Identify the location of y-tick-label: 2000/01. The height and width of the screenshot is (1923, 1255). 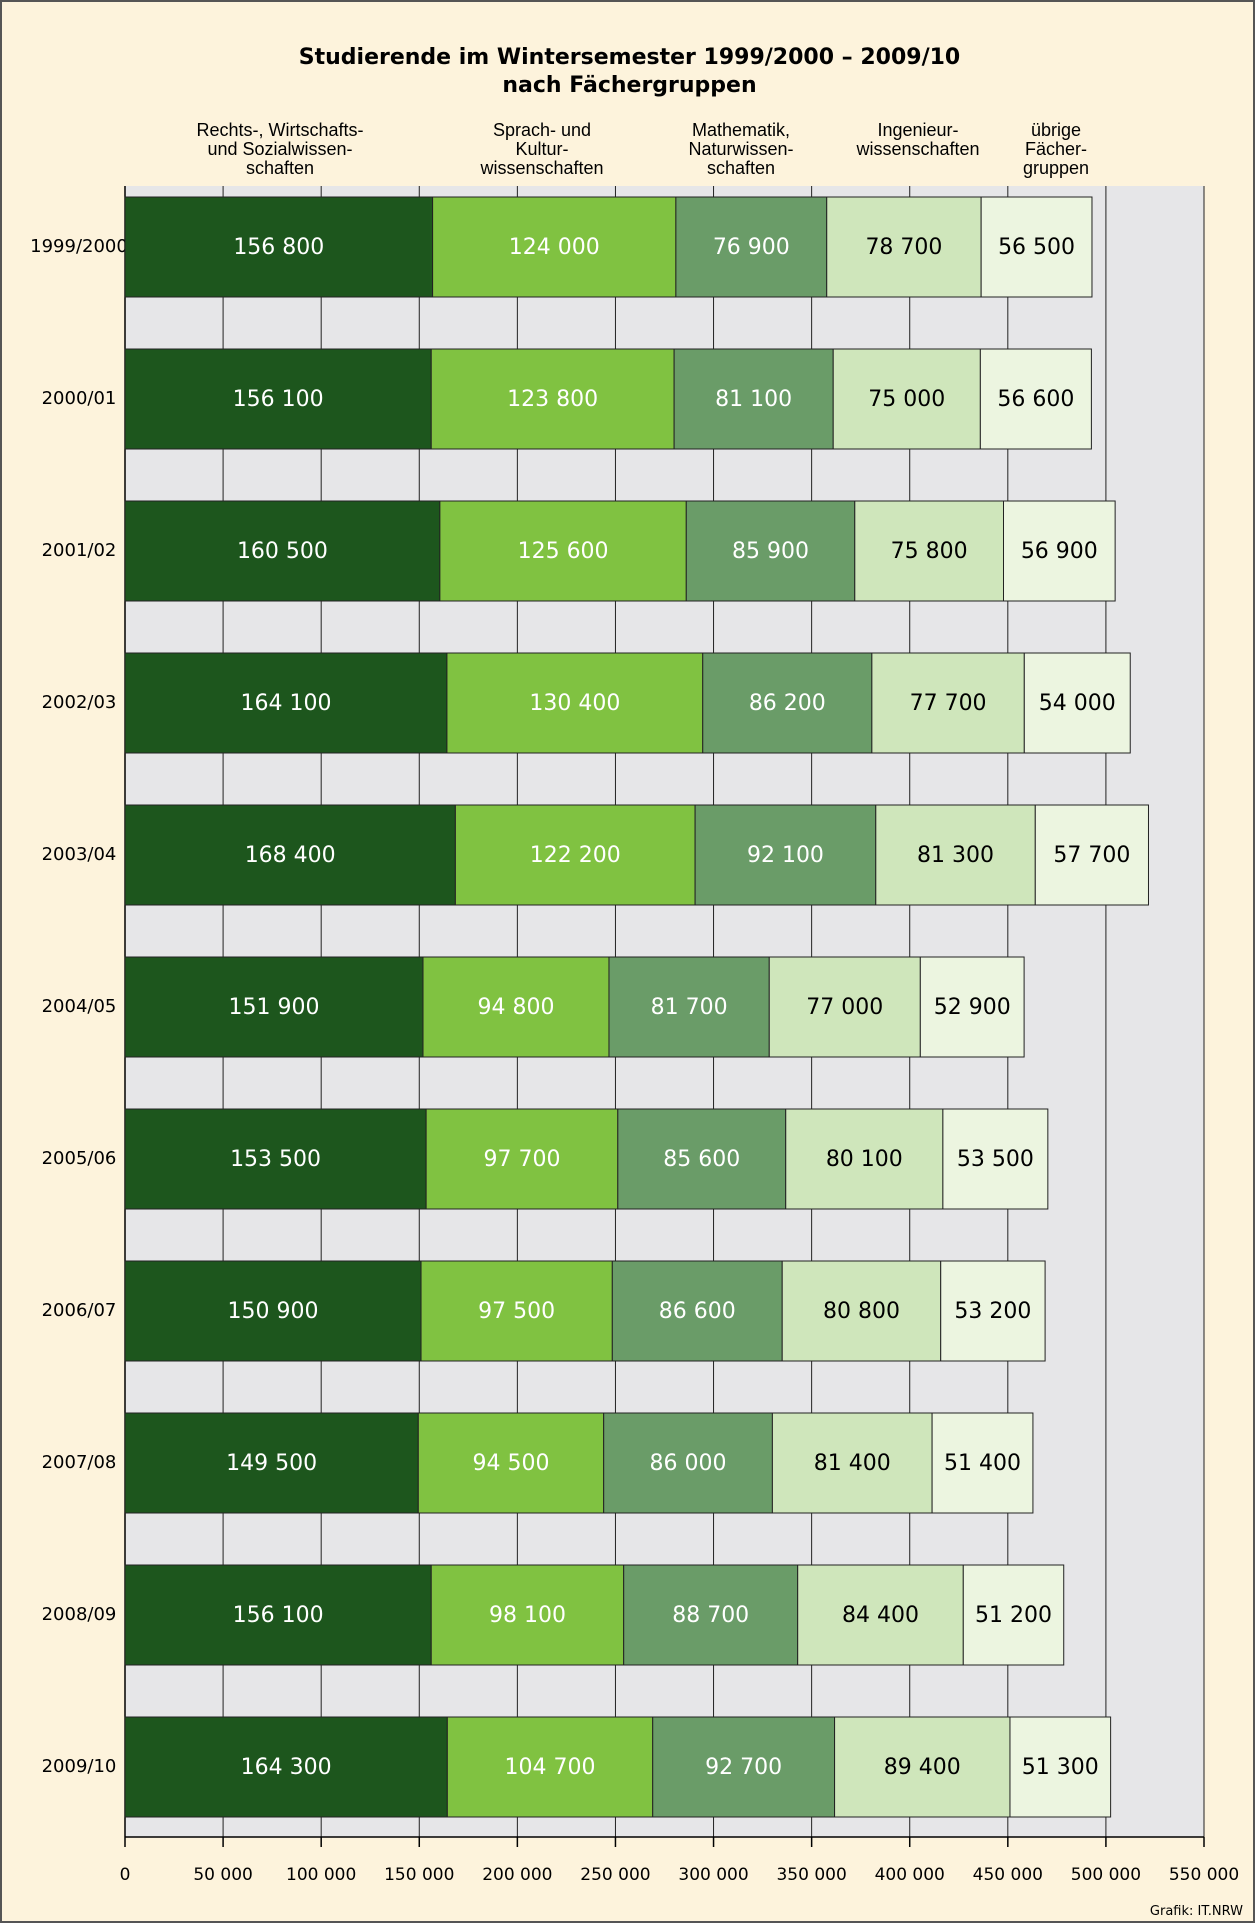
(79, 398).